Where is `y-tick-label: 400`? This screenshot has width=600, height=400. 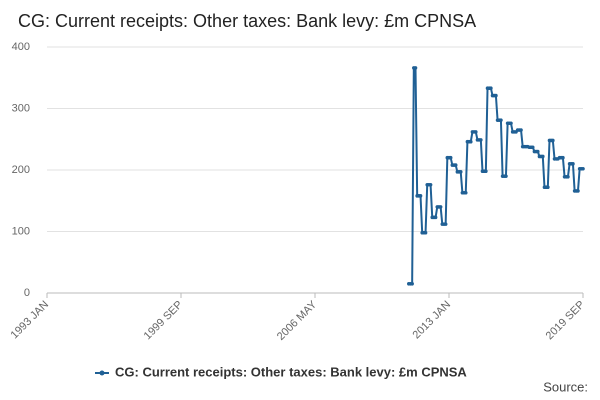
y-tick-label: 400 is located at coordinates (21, 47).